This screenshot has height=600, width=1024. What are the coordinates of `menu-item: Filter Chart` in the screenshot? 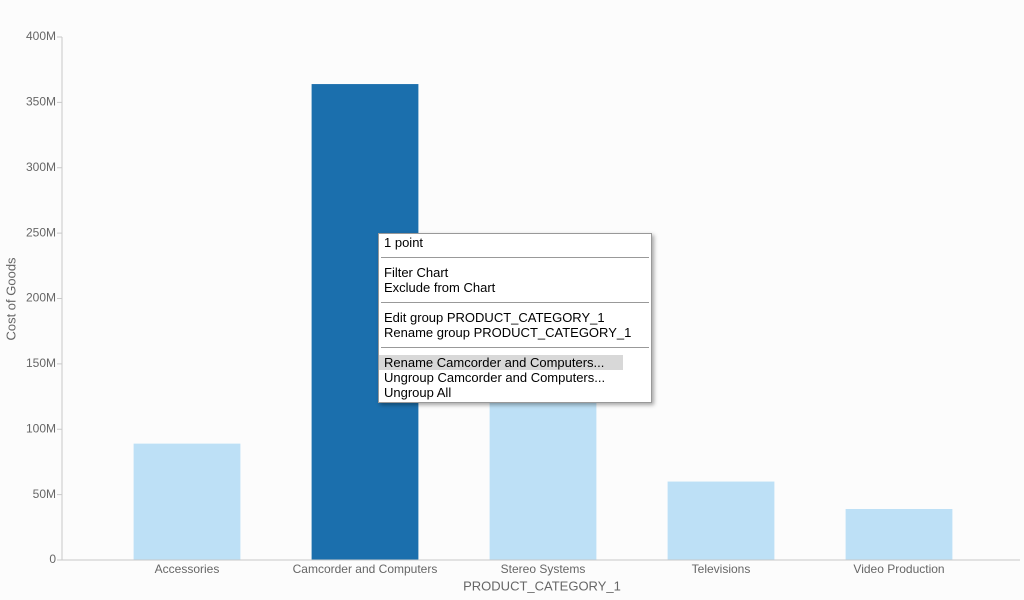 It's located at (416, 272).